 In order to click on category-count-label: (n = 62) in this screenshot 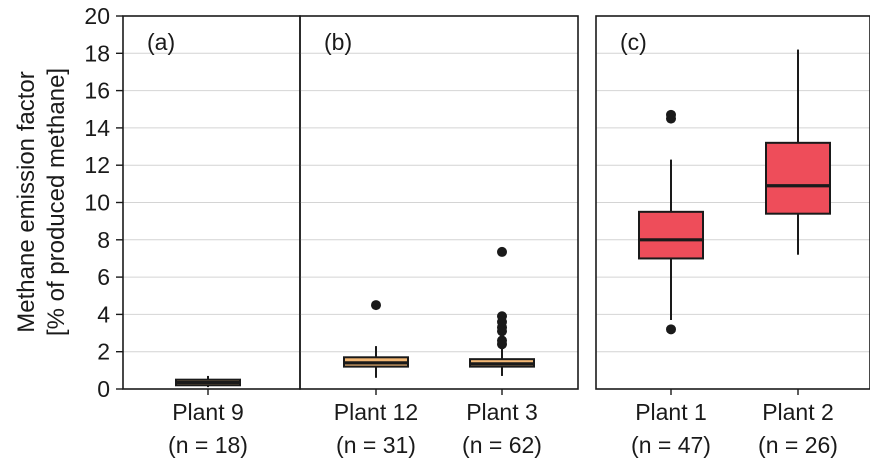, I will do `click(502, 445)`.